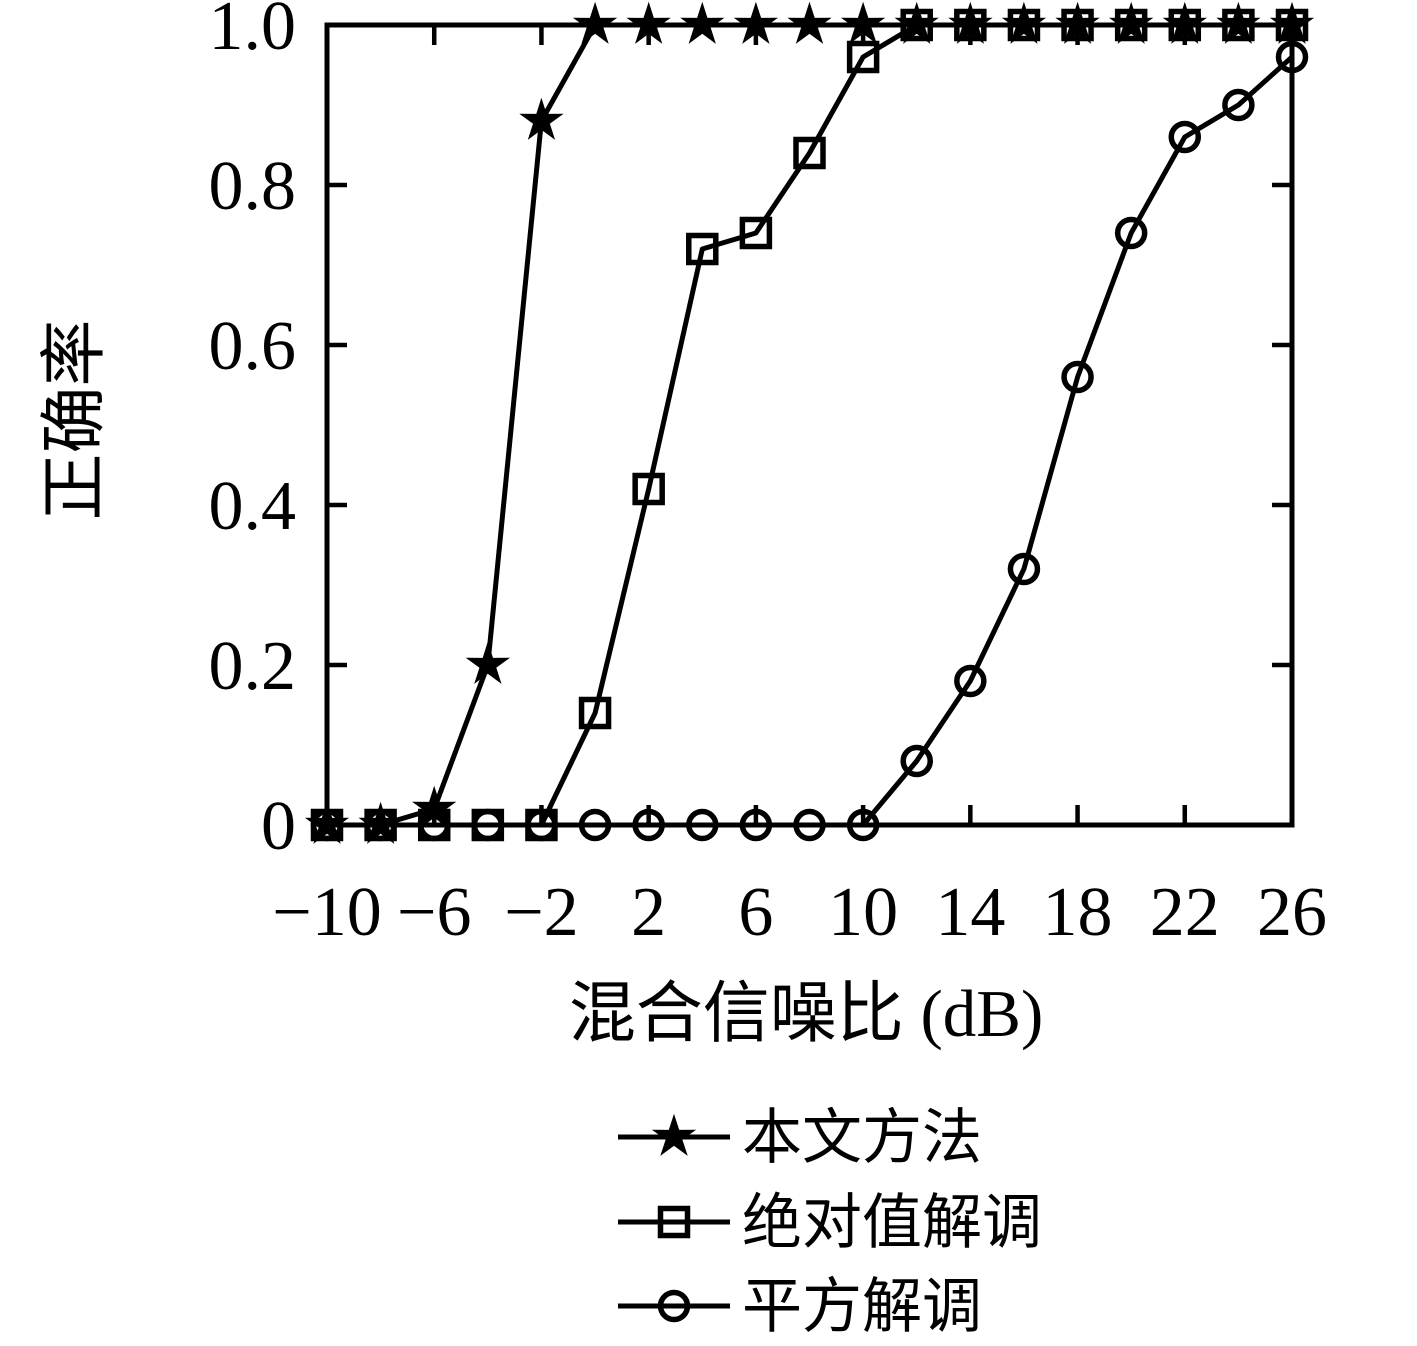 The image size is (1417, 1346). Describe the element at coordinates (674, 1306) in the screenshot. I see `legend-marker-circle` at that location.